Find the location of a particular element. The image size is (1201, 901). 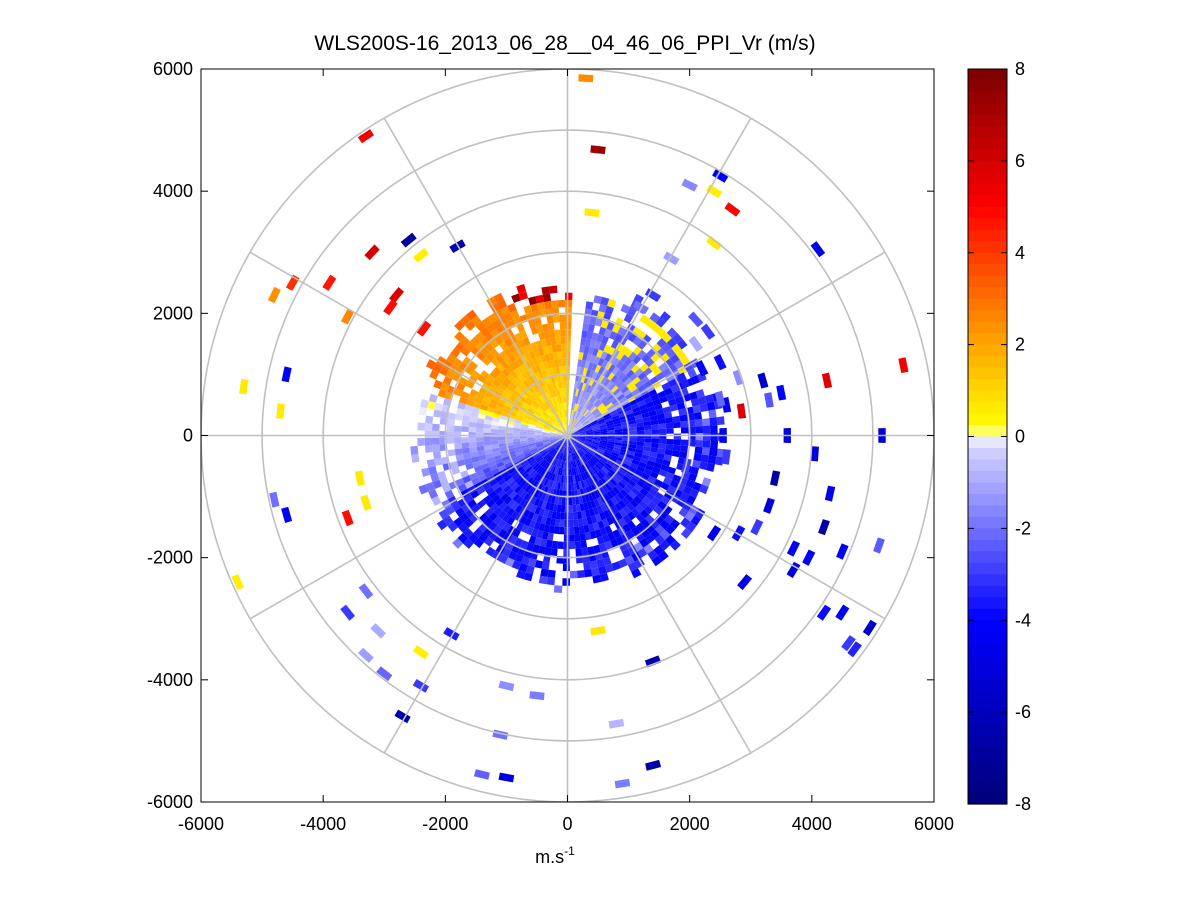

x-tick-label: -4000 is located at coordinates (323, 824).